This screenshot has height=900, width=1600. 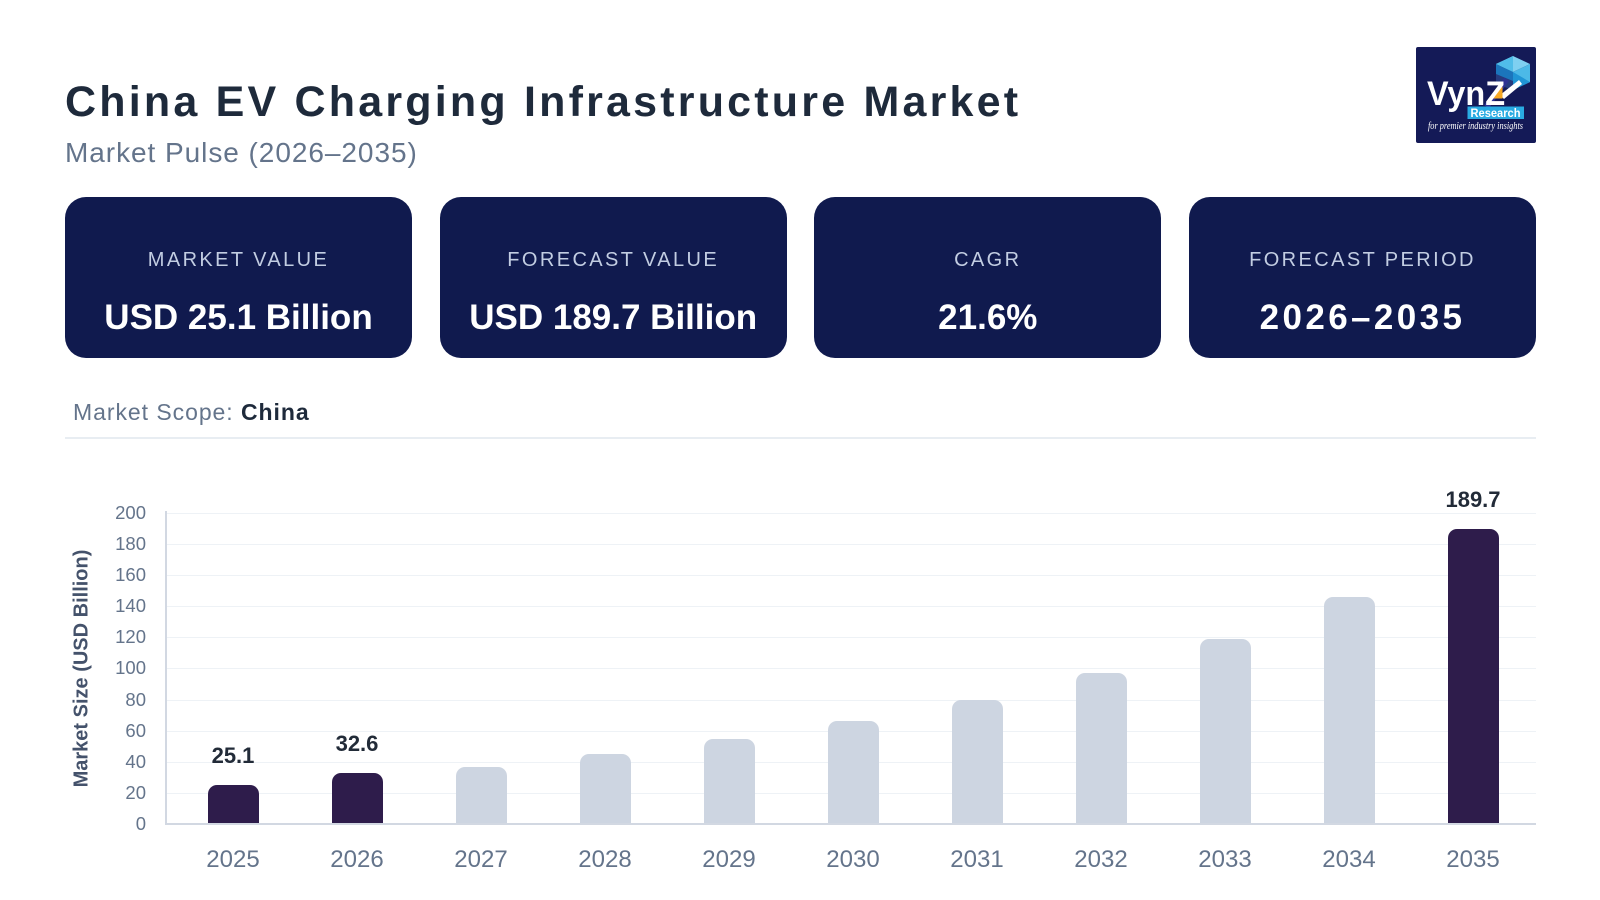 What do you see at coordinates (1496, 114) in the screenshot?
I see `svg-text: Research` at bounding box center [1496, 114].